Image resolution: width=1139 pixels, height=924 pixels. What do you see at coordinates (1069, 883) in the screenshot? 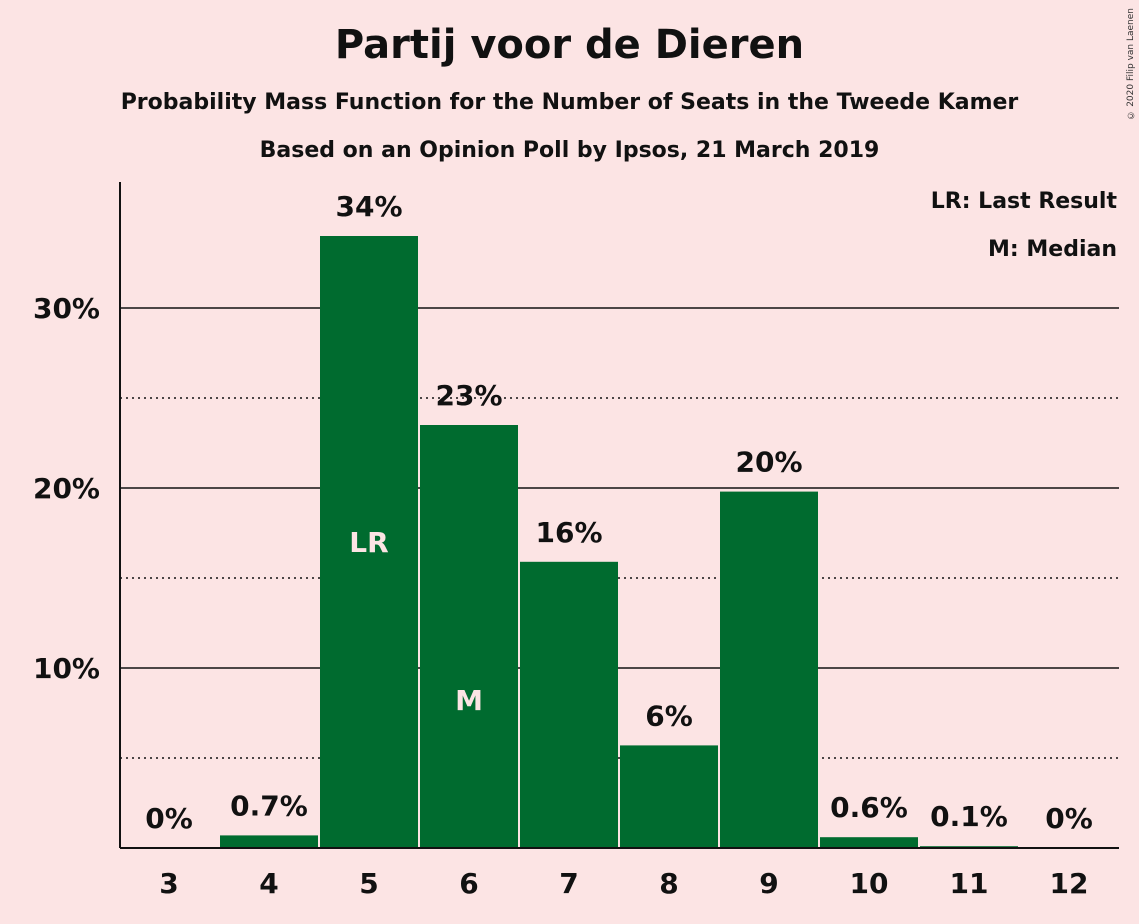
I see `x-tick-label-12: 12` at bounding box center [1069, 883].